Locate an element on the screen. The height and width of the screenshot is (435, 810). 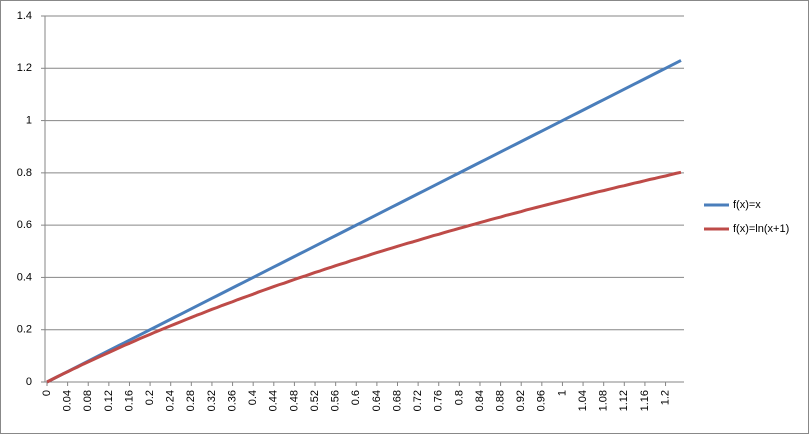
x-tick-label: 0.72 is located at coordinates (418, 400).